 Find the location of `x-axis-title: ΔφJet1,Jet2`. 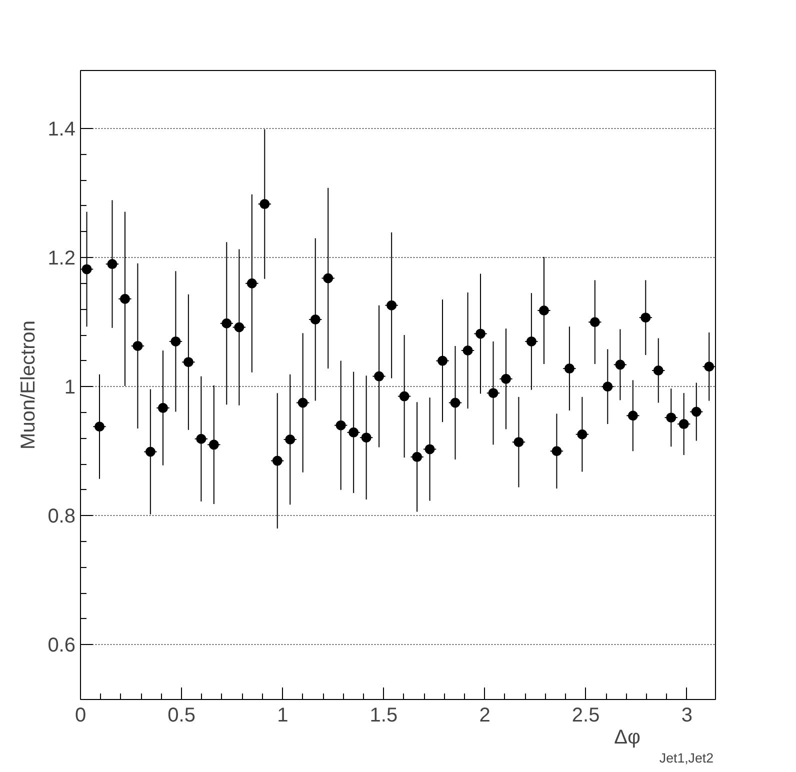

x-axis-title: ΔφJet1,Jet2 is located at coordinates (664, 746).